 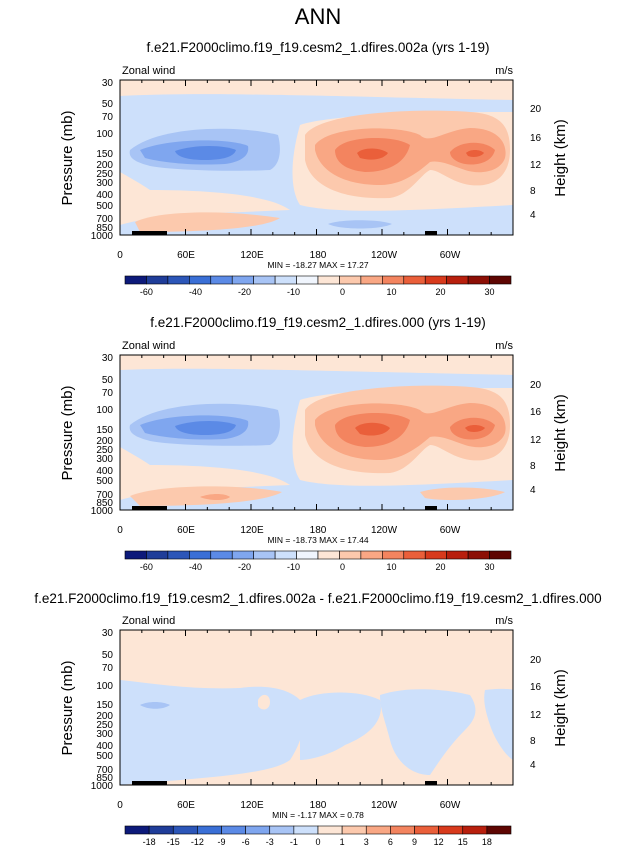 What do you see at coordinates (104, 481) in the screenshot?
I see `p2-ytick-500: 500` at bounding box center [104, 481].